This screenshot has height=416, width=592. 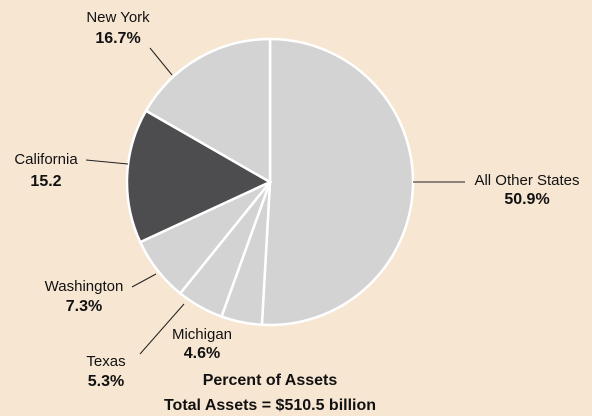 What do you see at coordinates (117, 38) in the screenshot?
I see `value-label: 16.7%` at bounding box center [117, 38].